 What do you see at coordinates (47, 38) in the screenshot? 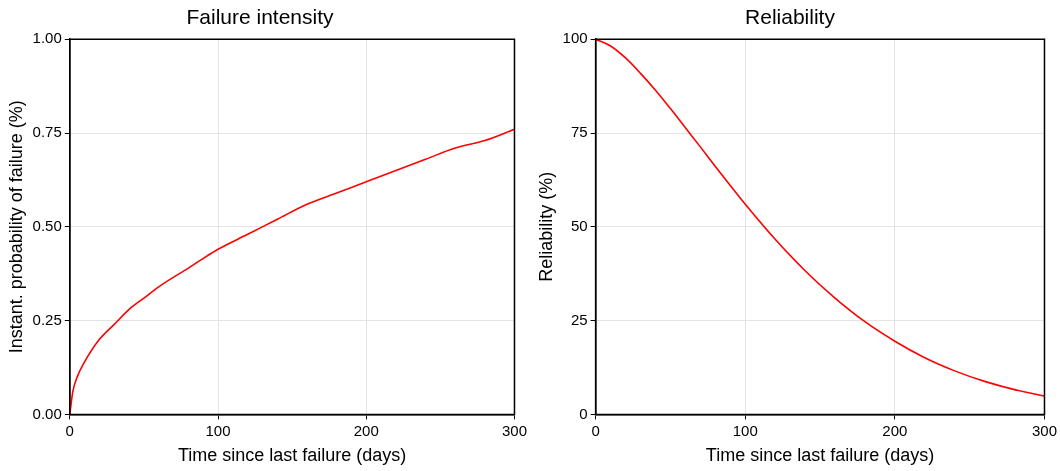
I see `y-tick-label: 1.00` at bounding box center [47, 38].